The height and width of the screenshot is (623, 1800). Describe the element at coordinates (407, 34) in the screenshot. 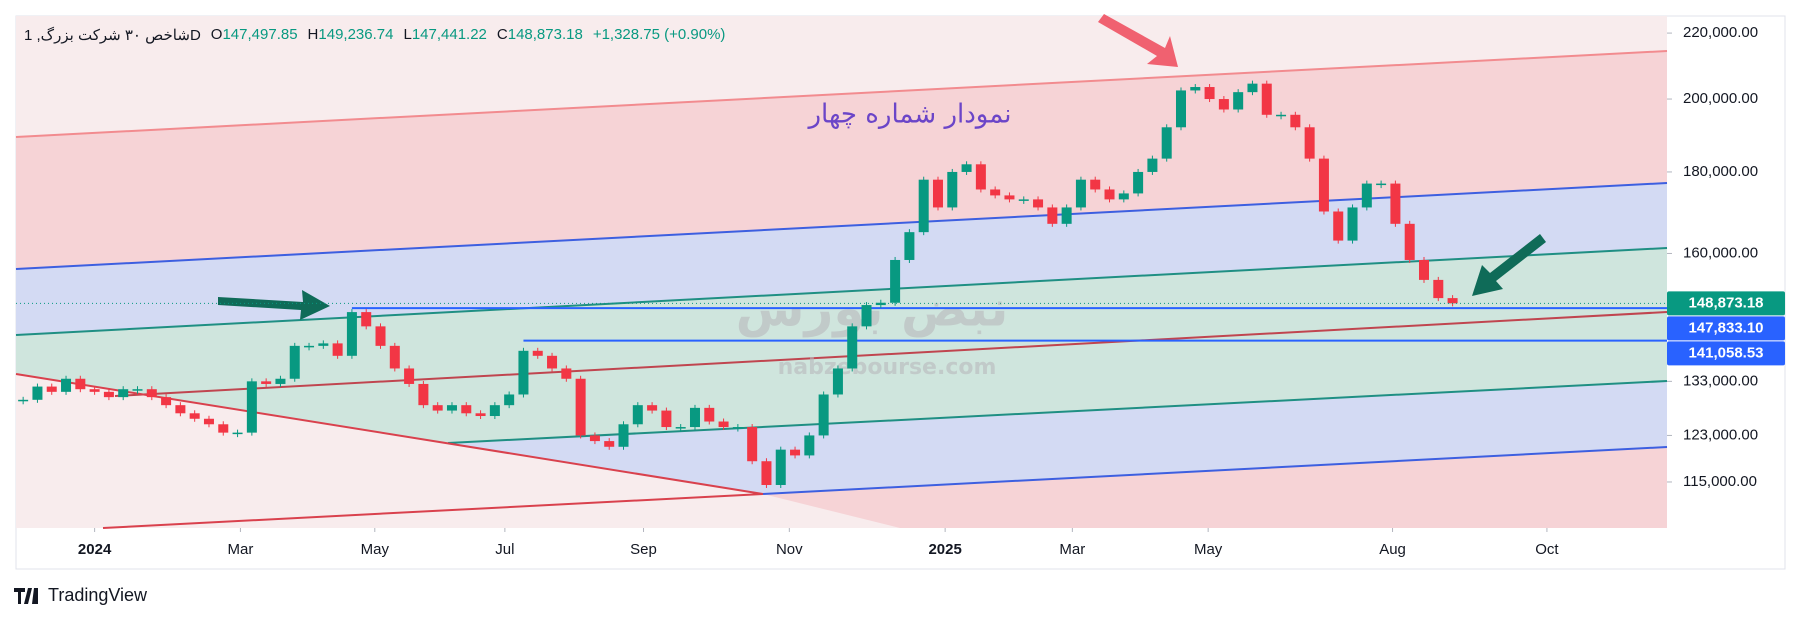

I see `ohlc-key: L` at that location.